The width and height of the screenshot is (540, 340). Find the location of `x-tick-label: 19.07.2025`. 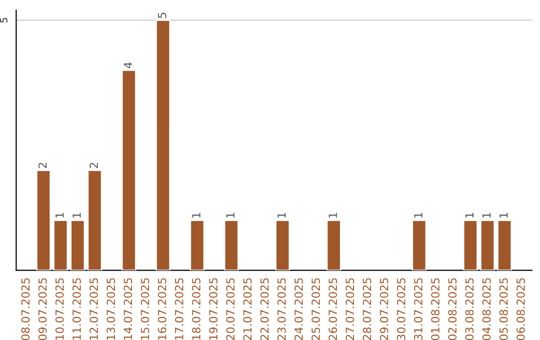

x-tick-label: 19.07.2025 is located at coordinates (213, 309).